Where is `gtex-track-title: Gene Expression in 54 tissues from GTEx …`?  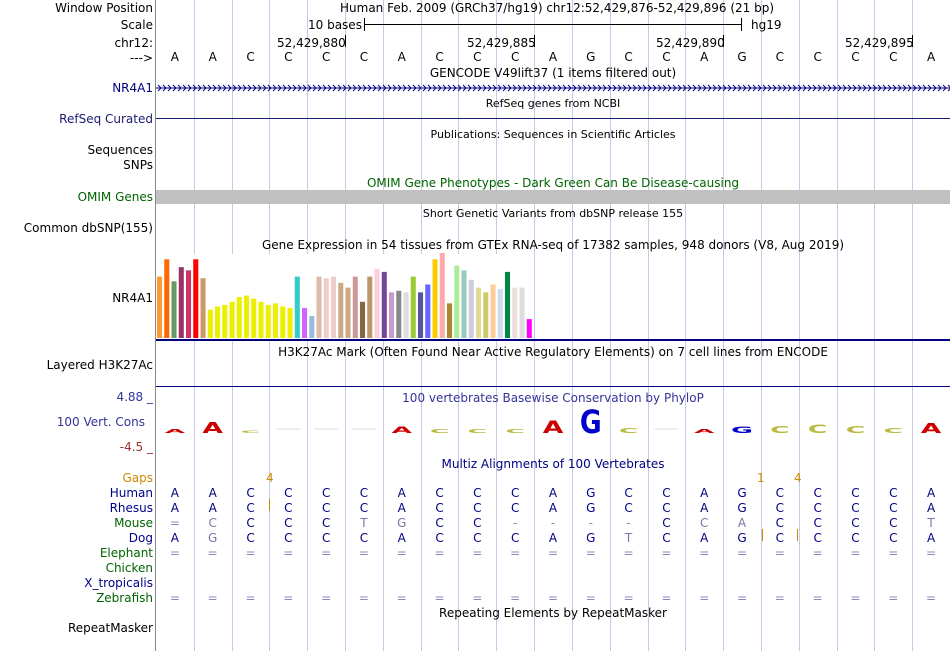
gtex-track-title: Gene Expression in 54 tissues from GTEx … is located at coordinates (553, 245).